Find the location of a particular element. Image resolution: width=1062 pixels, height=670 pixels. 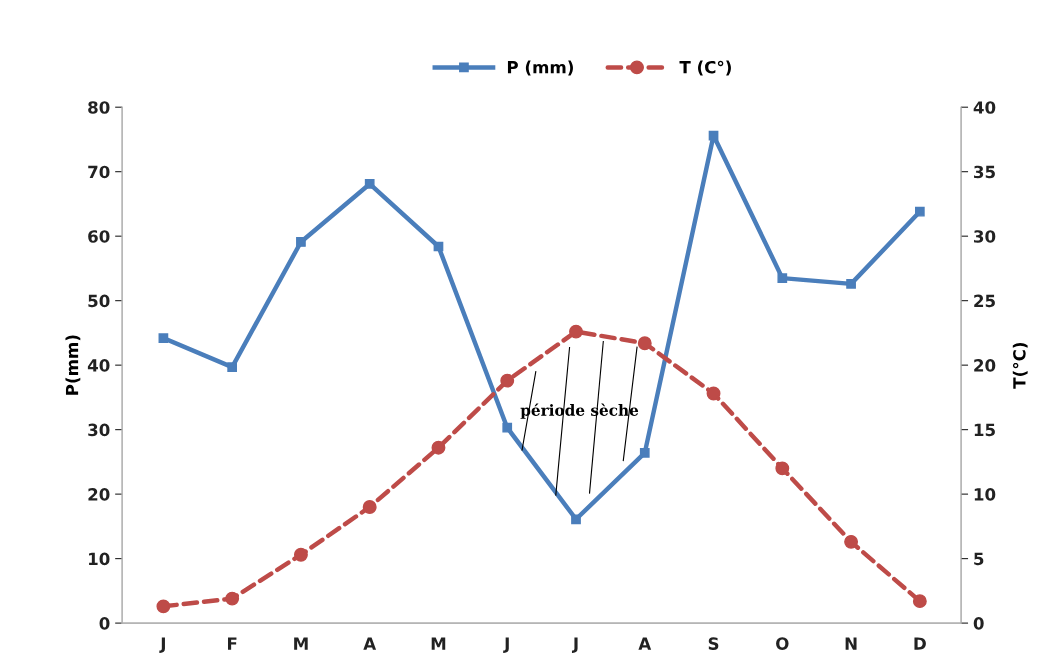

x-tick-label: F is located at coordinates (232, 643).